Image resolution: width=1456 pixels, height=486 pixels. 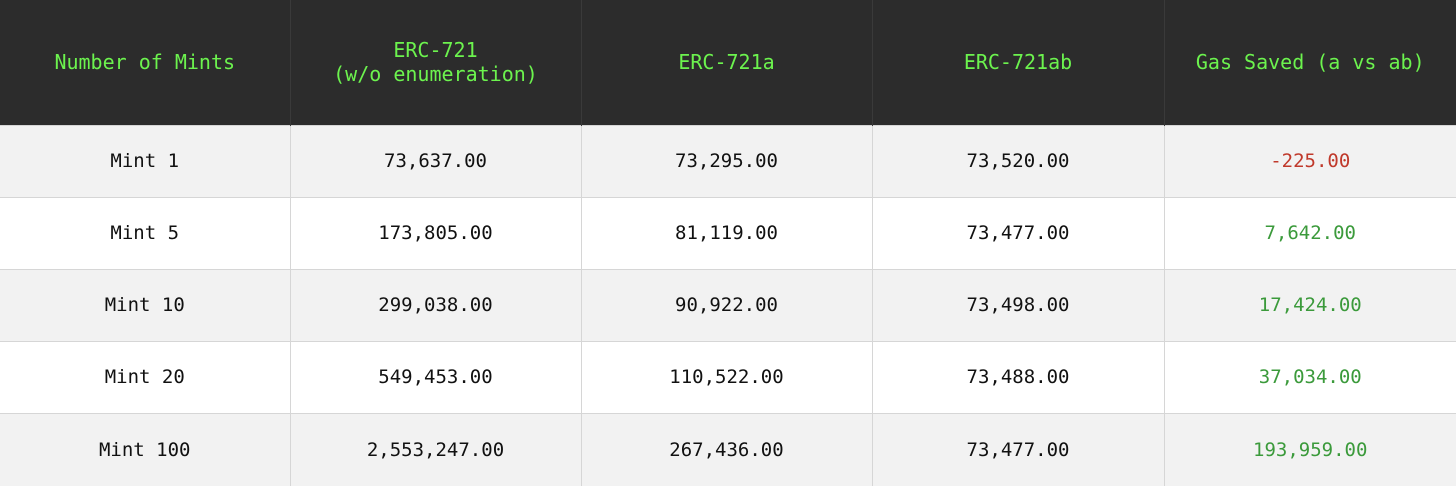 I want to click on cell-gas-saved: 37,034.00, so click(x=1310, y=376).